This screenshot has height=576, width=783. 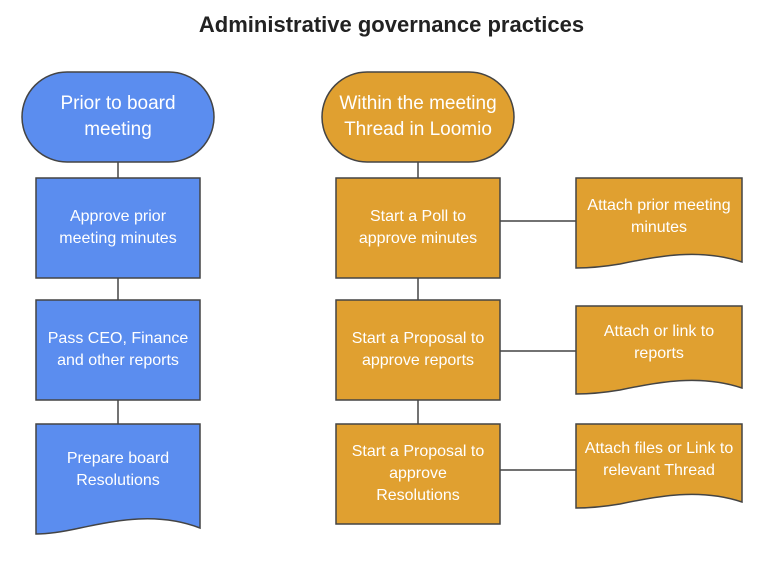 What do you see at coordinates (118, 469) in the screenshot?
I see `left-step-3-label: Prepare board Resolutions` at bounding box center [118, 469].